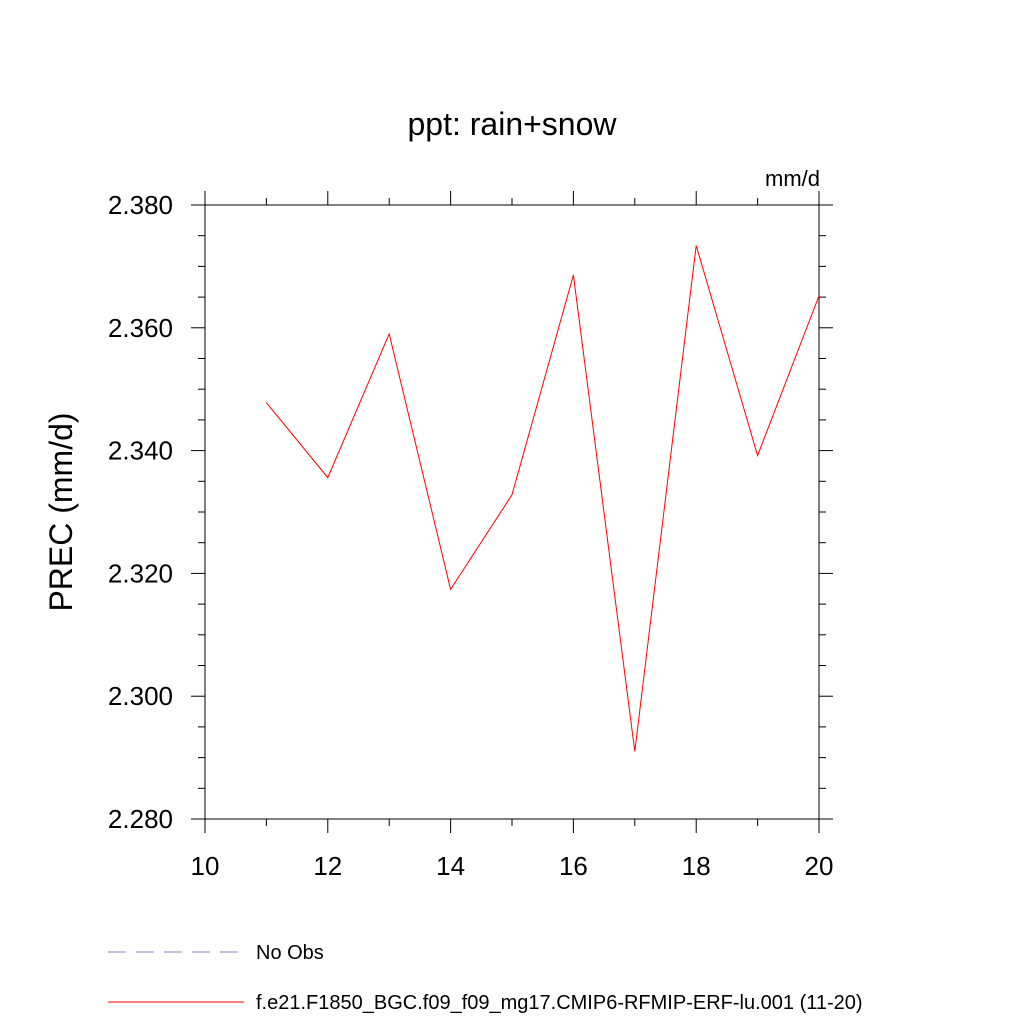 The width and height of the screenshot is (1024, 1024). Describe the element at coordinates (61, 511) in the screenshot. I see `y-axis-label: PREC (mm/d)` at that location.